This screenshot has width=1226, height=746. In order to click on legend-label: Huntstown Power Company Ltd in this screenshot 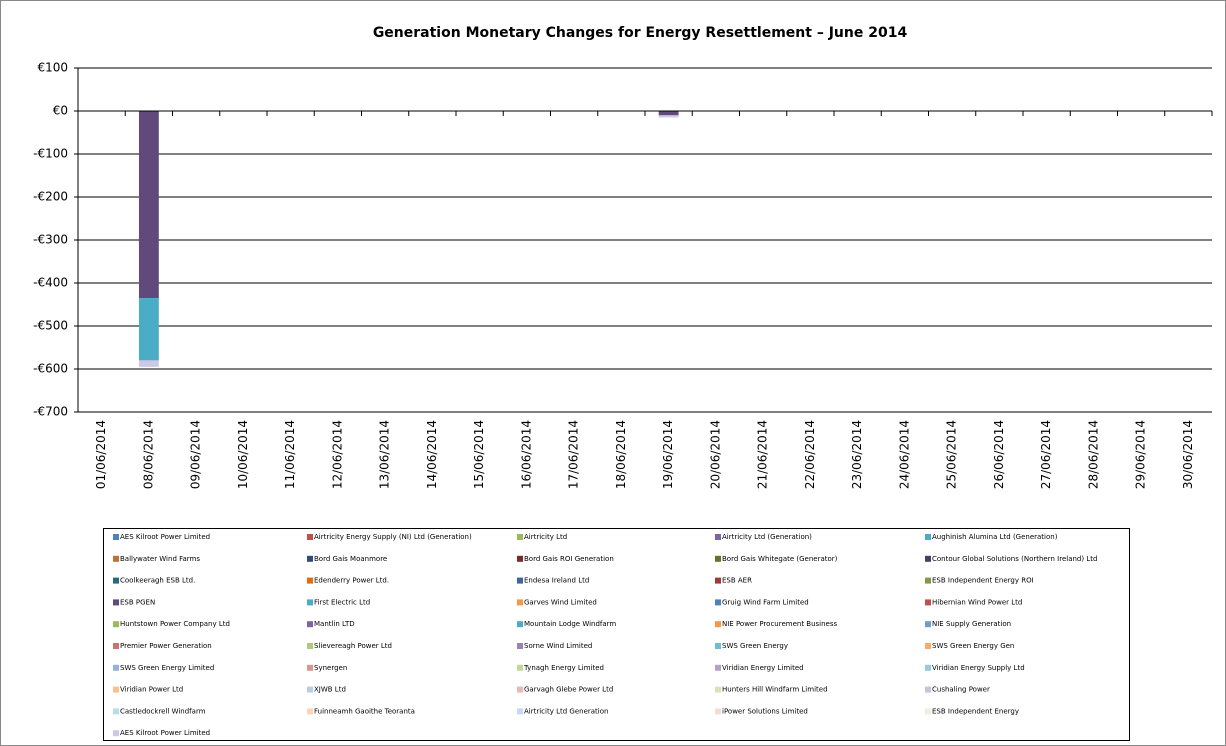, I will do `click(175, 624)`.